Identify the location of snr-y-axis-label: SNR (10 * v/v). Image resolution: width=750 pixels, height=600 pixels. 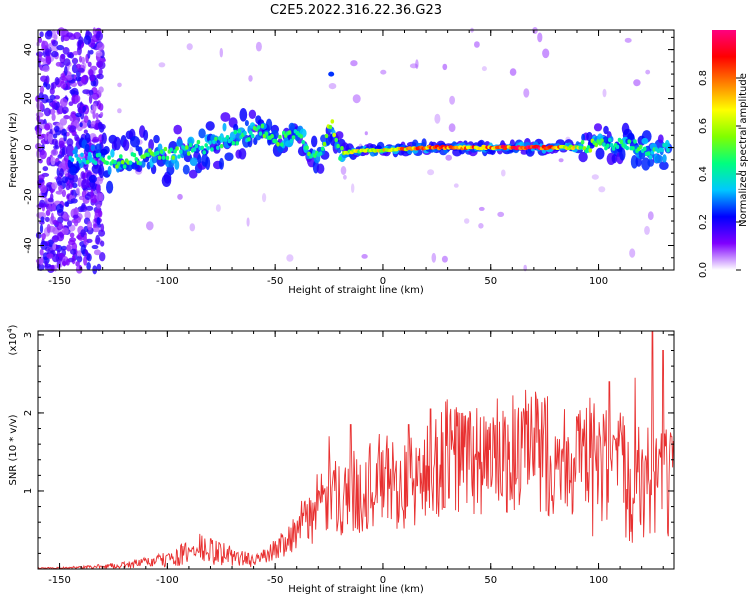
(13, 449).